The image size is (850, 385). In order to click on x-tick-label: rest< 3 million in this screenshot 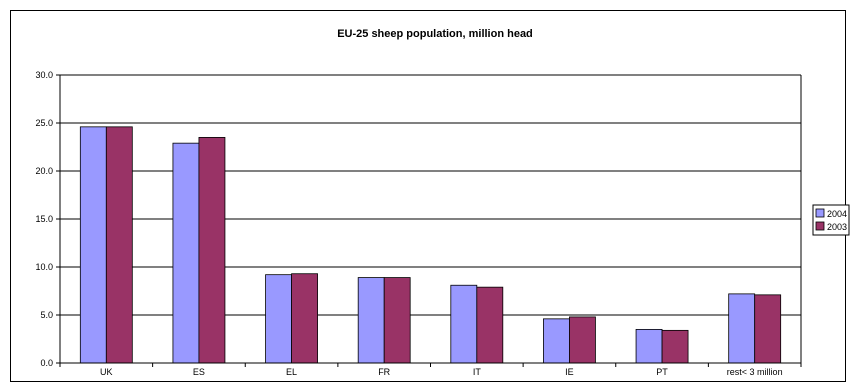, I will do `click(755, 372)`.